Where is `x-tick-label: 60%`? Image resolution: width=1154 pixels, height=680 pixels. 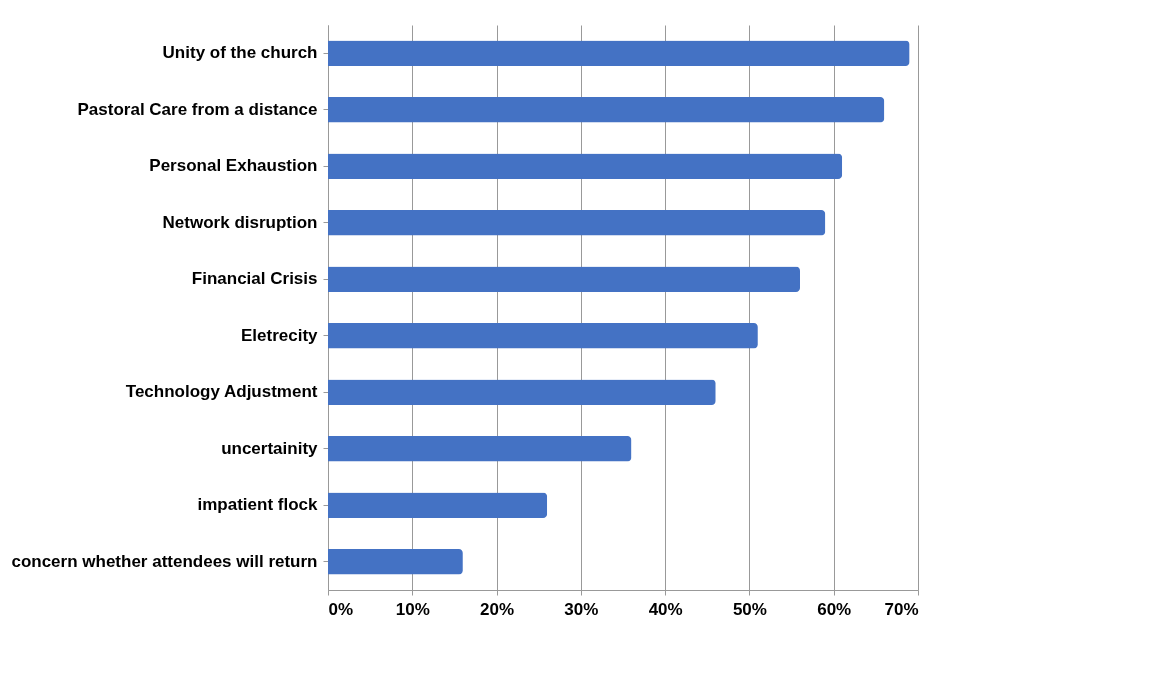
x-tick-label: 60% is located at coordinates (834, 609).